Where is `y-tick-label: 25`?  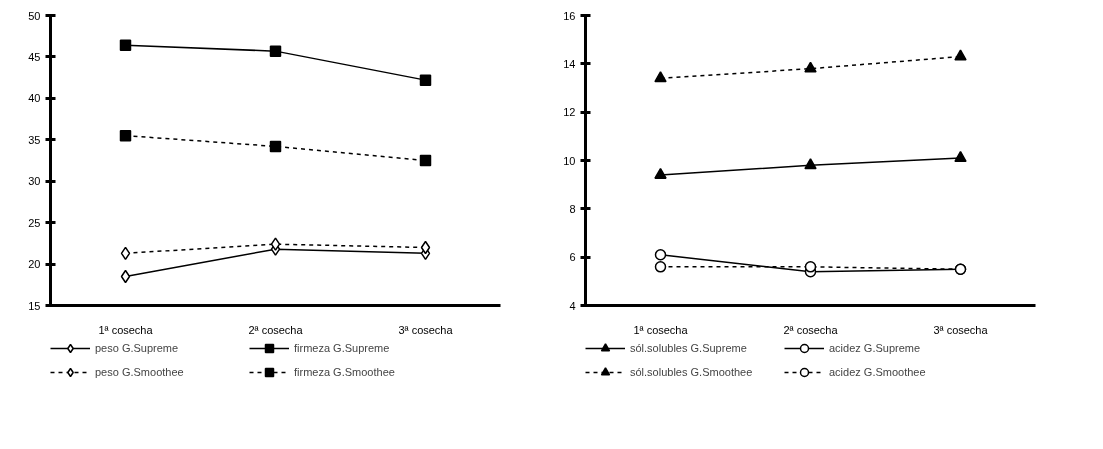 y-tick-label: 25 is located at coordinates (34, 222).